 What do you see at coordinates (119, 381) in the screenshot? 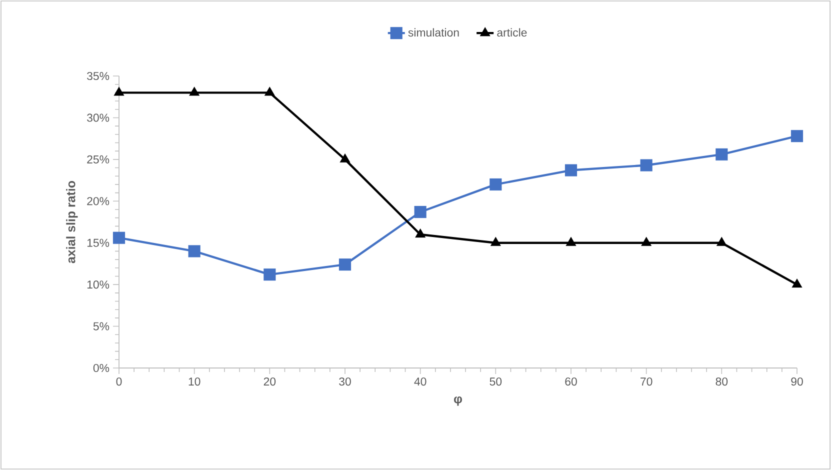
I see `x-tick-label: 0` at bounding box center [119, 381].